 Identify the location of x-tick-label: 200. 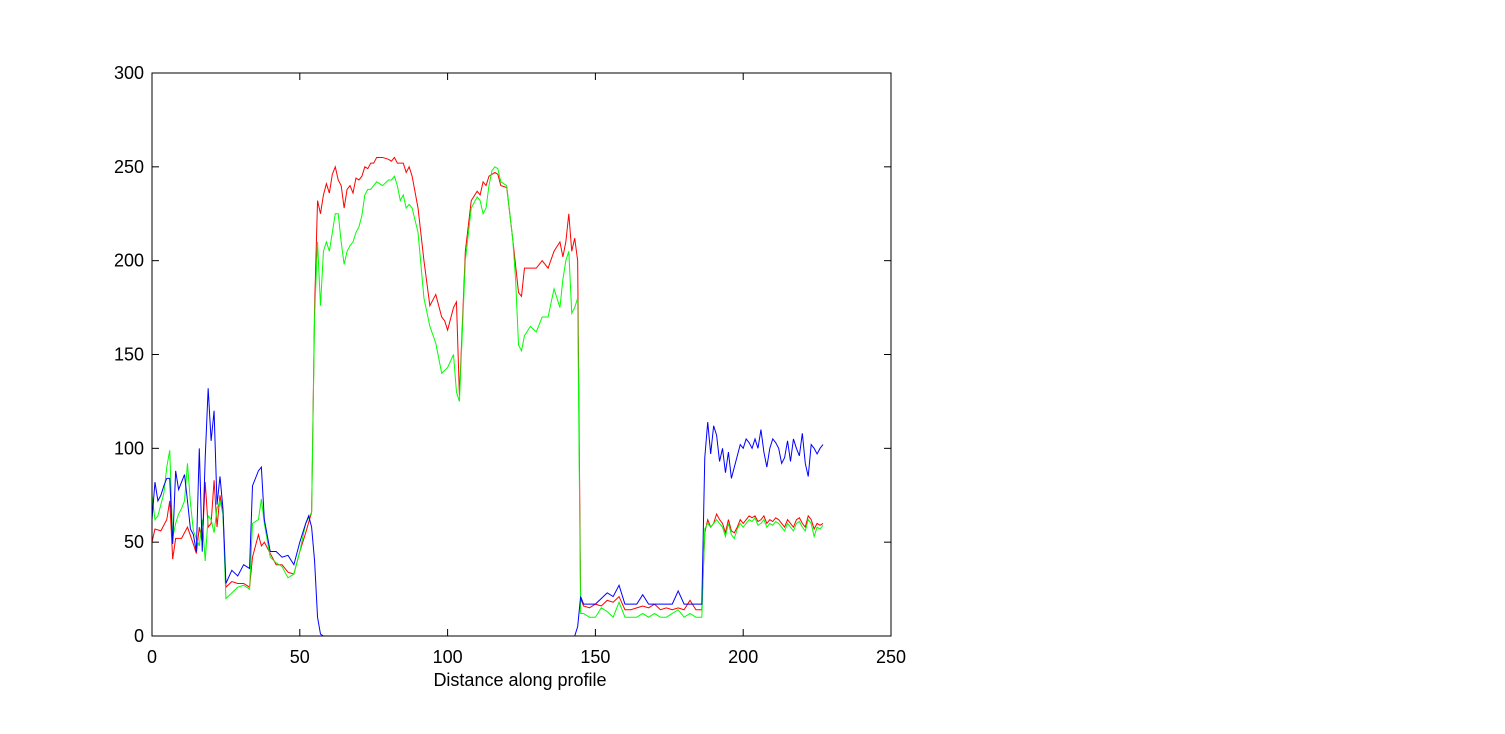
(743, 657).